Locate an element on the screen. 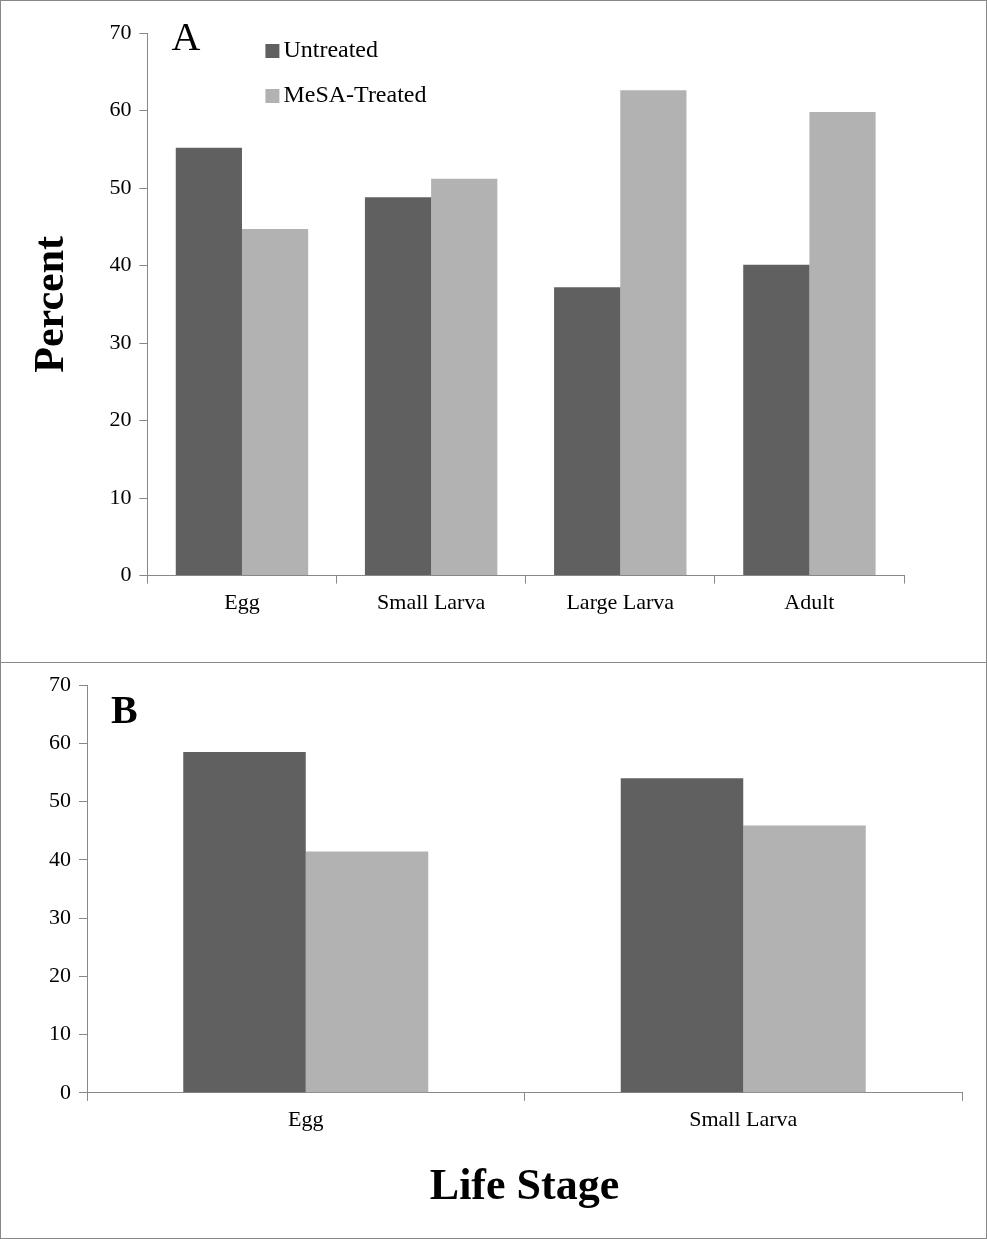 The height and width of the screenshot is (1239, 987). annotation: B is located at coordinates (124, 710).